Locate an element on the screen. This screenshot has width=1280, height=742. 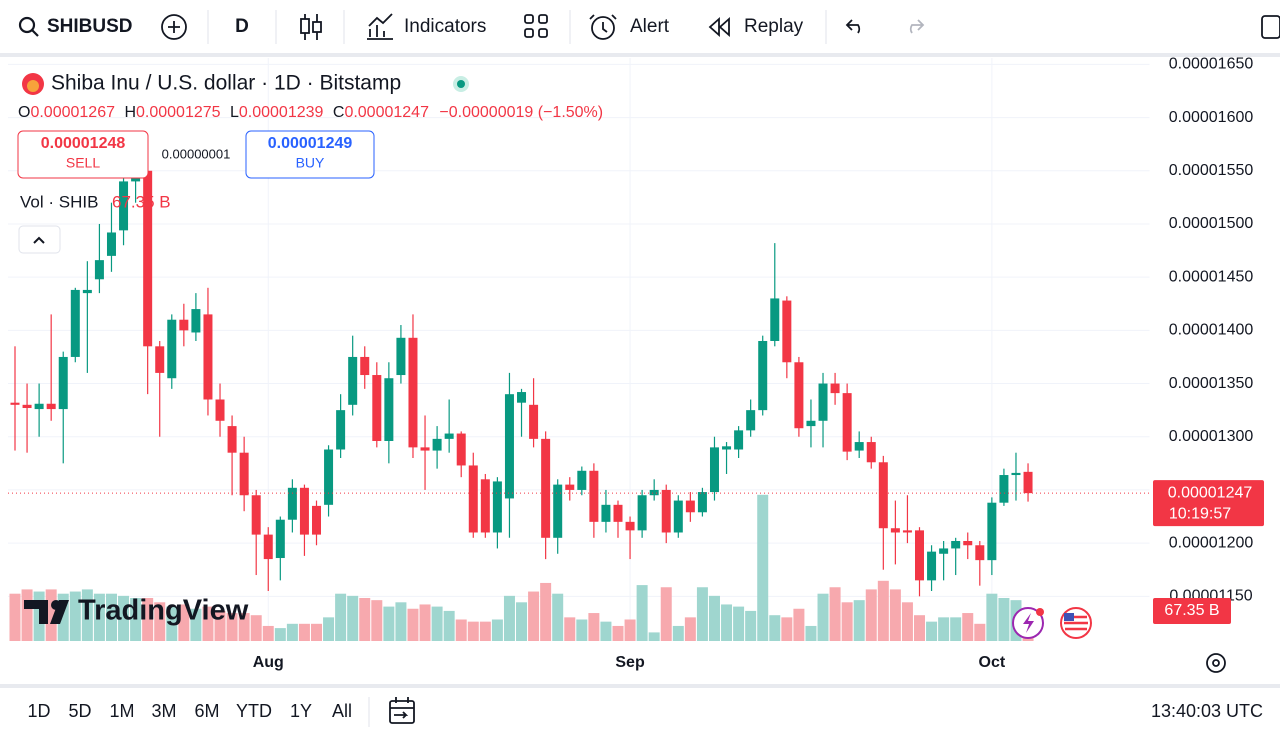
date-range-button is located at coordinates (402, 712).